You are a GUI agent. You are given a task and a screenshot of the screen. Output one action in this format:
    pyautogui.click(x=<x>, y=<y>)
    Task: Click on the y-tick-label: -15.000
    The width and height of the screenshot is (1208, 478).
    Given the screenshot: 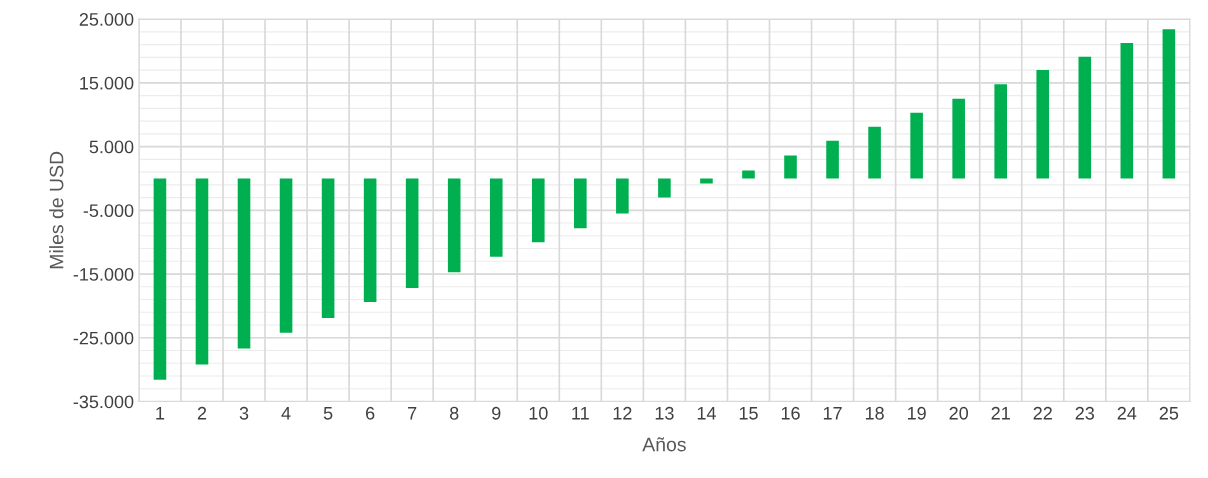 What is the action you would take?
    pyautogui.click(x=103, y=274)
    